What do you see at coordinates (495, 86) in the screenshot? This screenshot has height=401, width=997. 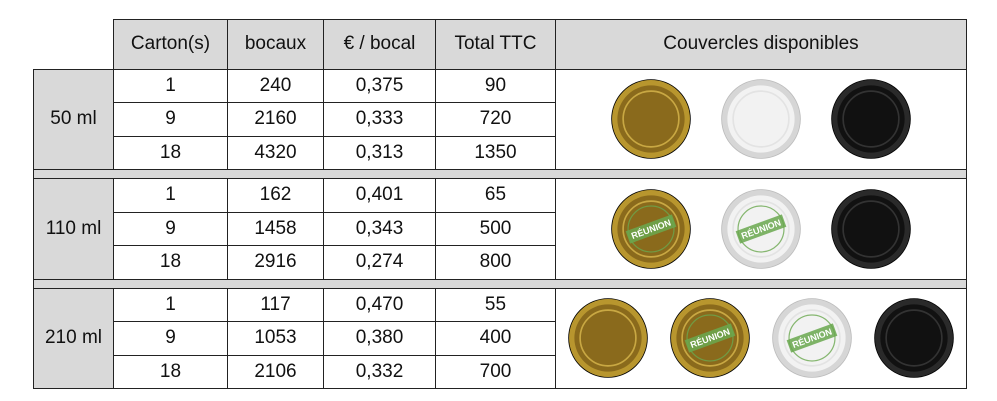 I see `total-cell: 90` at bounding box center [495, 86].